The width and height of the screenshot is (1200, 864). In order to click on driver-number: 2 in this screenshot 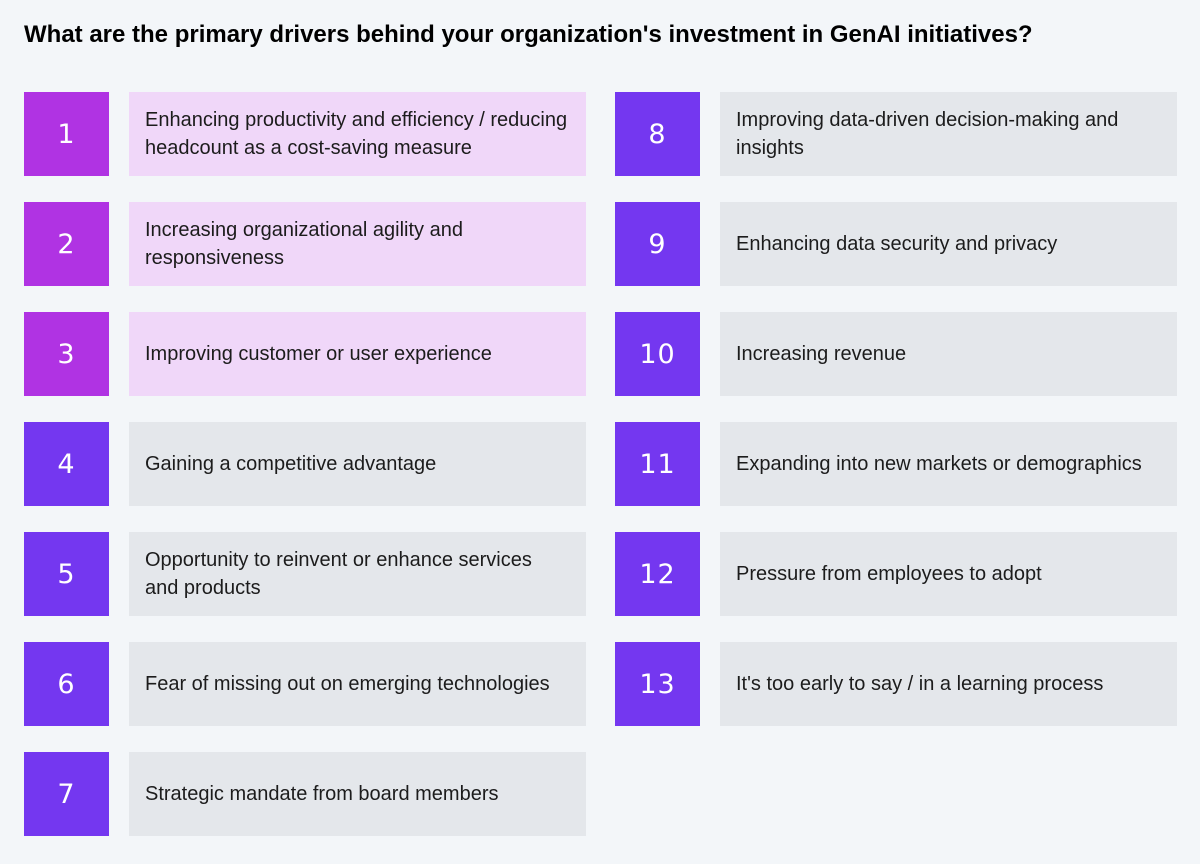, I will do `click(66, 244)`.